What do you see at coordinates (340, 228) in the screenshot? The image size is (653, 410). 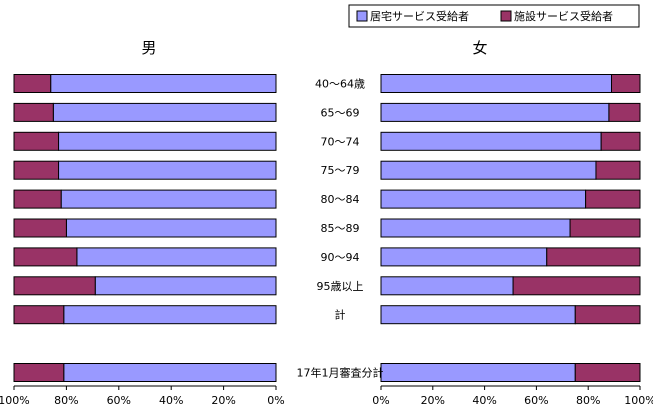 I see `category-label: 85～89` at bounding box center [340, 228].